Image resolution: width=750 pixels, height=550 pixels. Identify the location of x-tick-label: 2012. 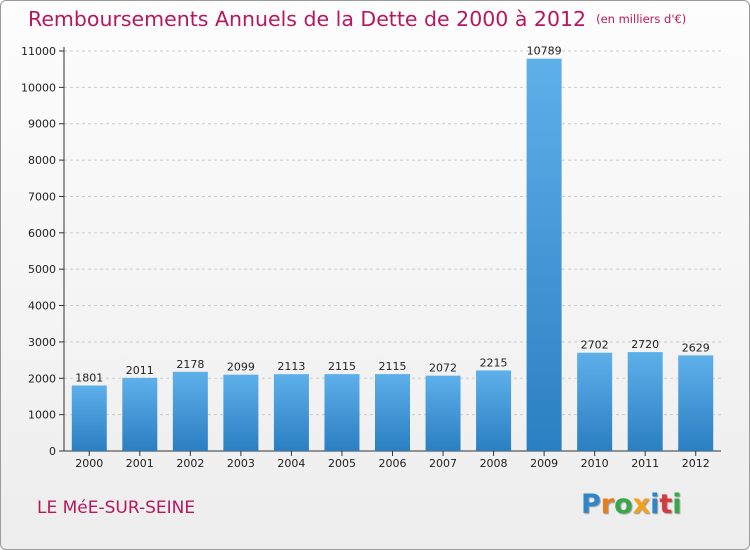
(696, 463).